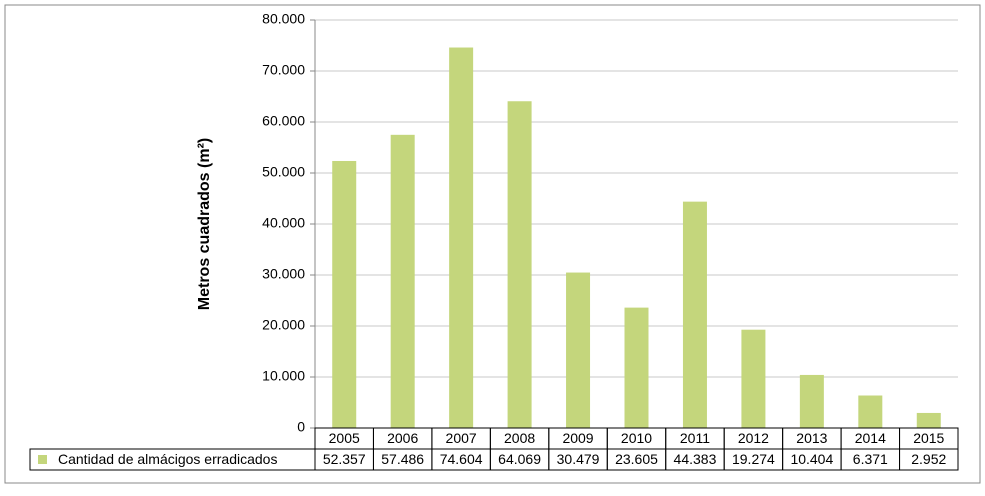 This screenshot has height=496, width=985. I want to click on x-tick-label: 2009, so click(577, 438).